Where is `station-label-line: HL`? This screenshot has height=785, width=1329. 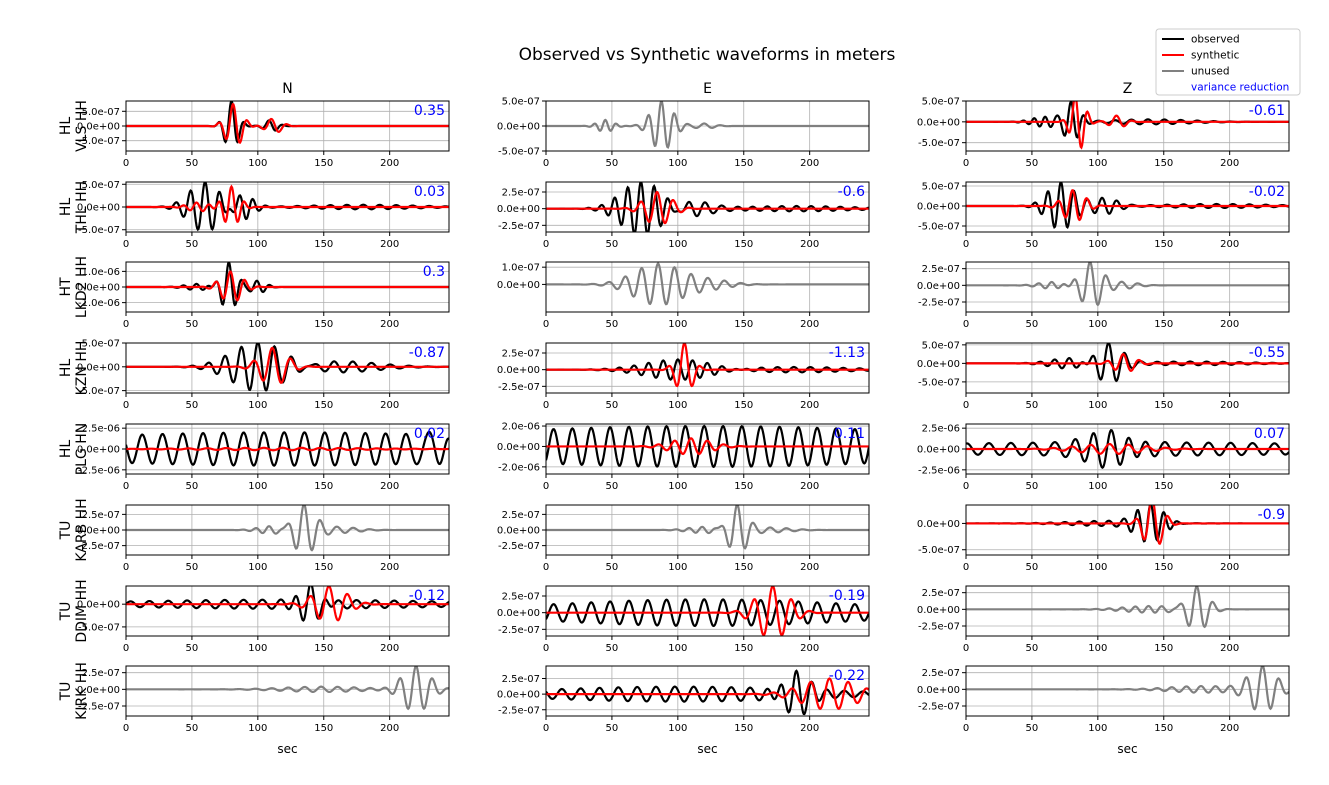
station-label-line: HL is located at coordinates (66, 126).